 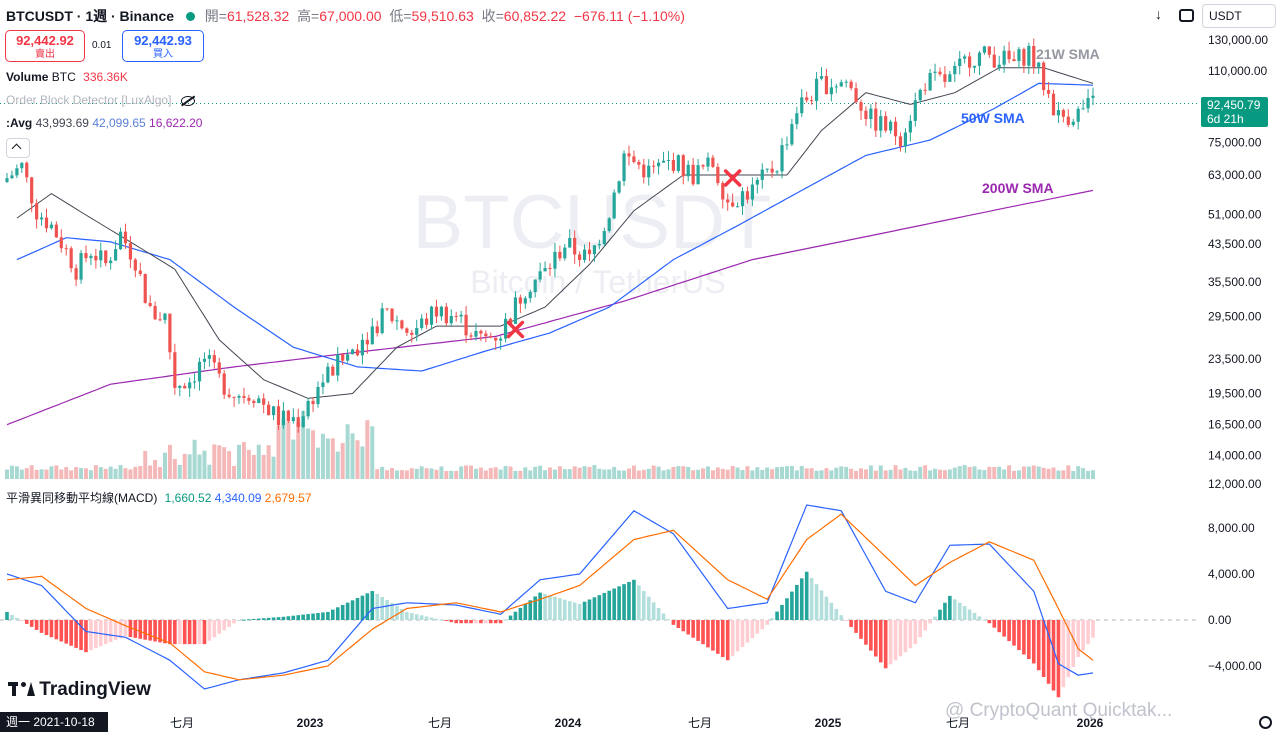 What do you see at coordinates (1266, 723) in the screenshot?
I see `settings-button` at bounding box center [1266, 723].